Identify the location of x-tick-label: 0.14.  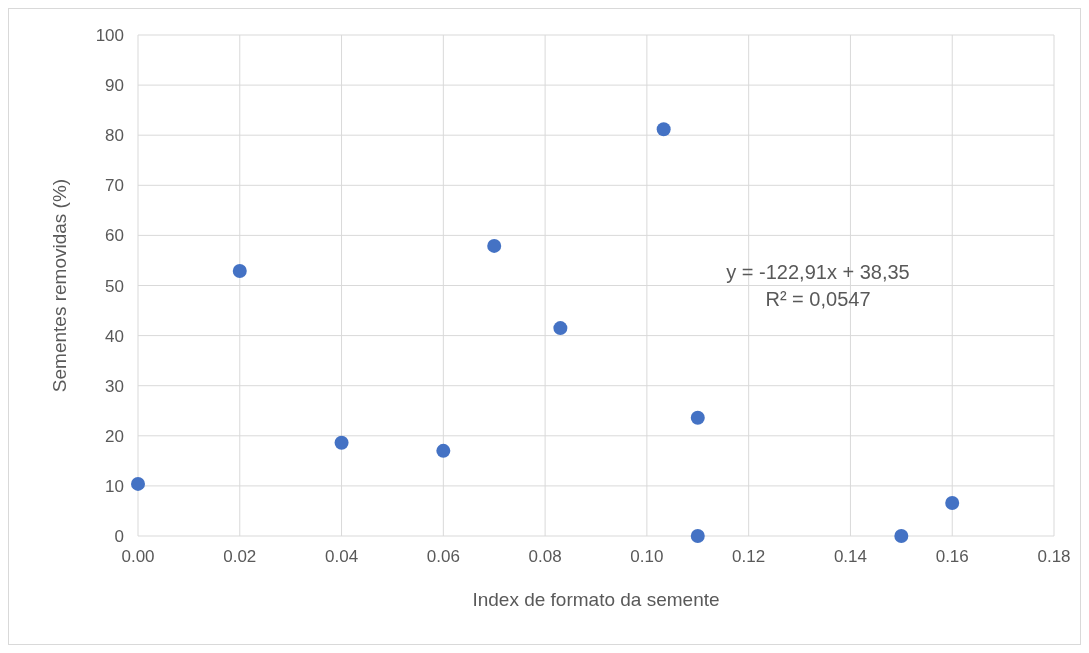
(850, 556).